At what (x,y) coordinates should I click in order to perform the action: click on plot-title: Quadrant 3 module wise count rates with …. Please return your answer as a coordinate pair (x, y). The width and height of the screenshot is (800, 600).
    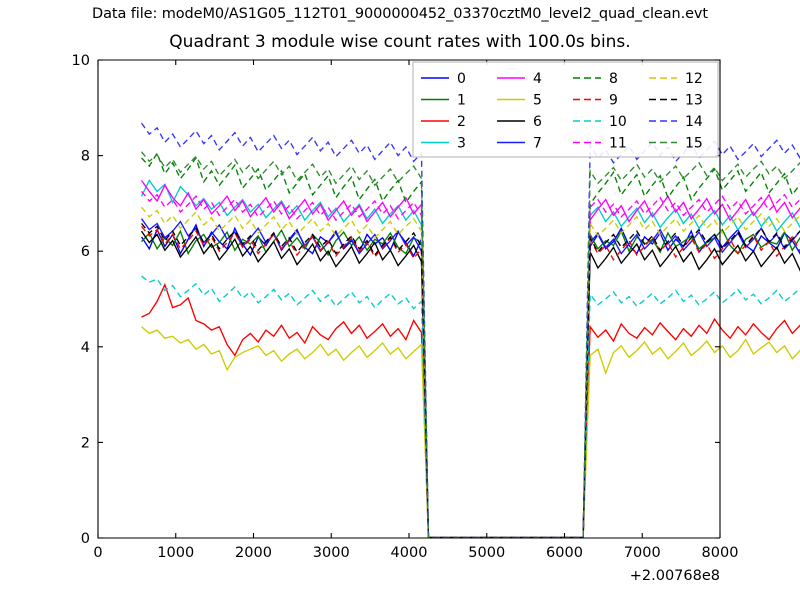
    Looking at the image, I should click on (400, 42).